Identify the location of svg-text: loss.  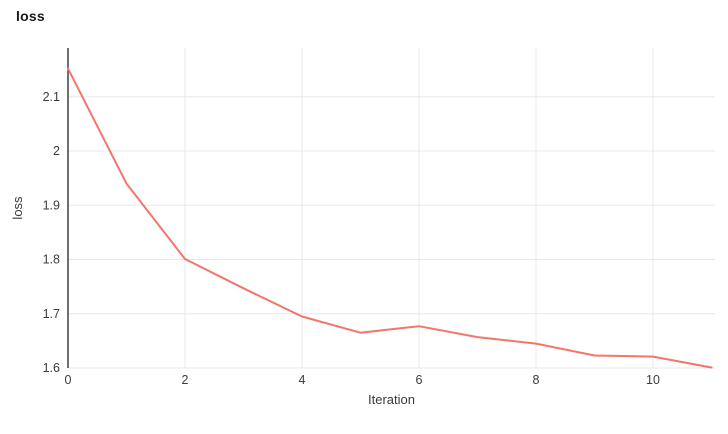
(17, 208).